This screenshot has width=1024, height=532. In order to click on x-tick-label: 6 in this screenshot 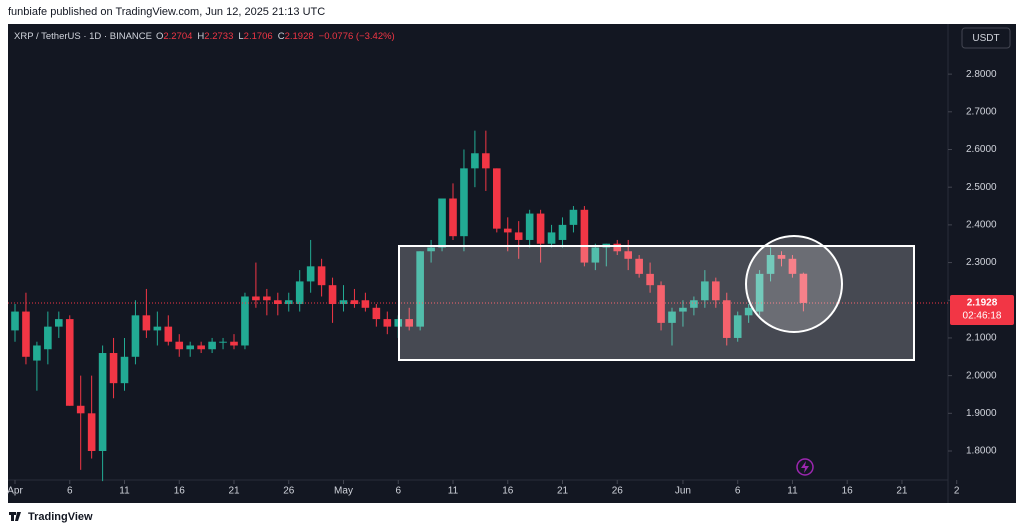, I will do `click(70, 491)`.